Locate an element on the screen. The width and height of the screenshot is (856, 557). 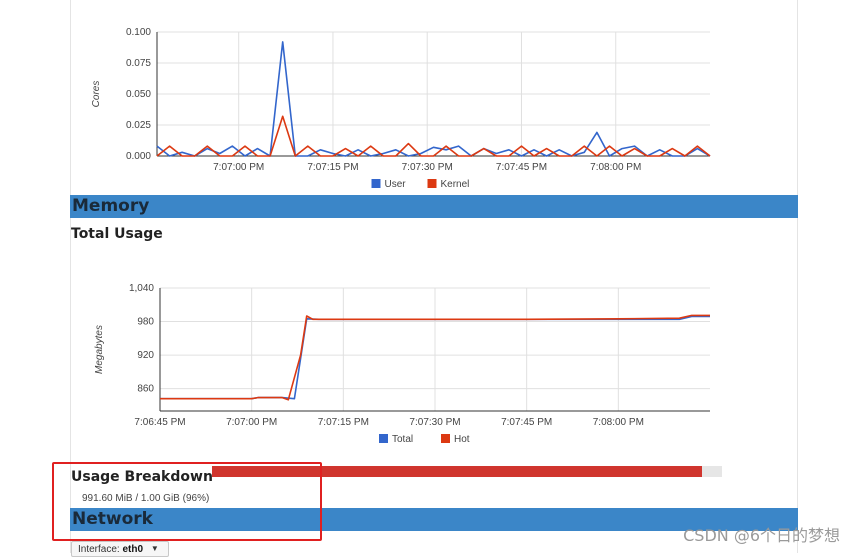
interface-value: eth0 is located at coordinates (133, 549).